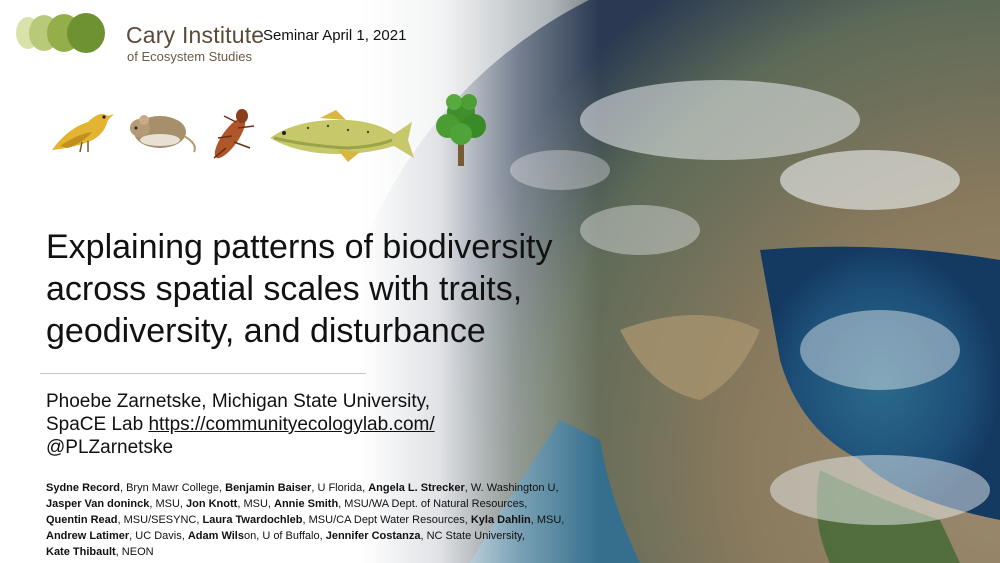  What do you see at coordinates (340, 488) in the screenshot?
I see `collaborator-affiliation: , U Florida,` at bounding box center [340, 488].